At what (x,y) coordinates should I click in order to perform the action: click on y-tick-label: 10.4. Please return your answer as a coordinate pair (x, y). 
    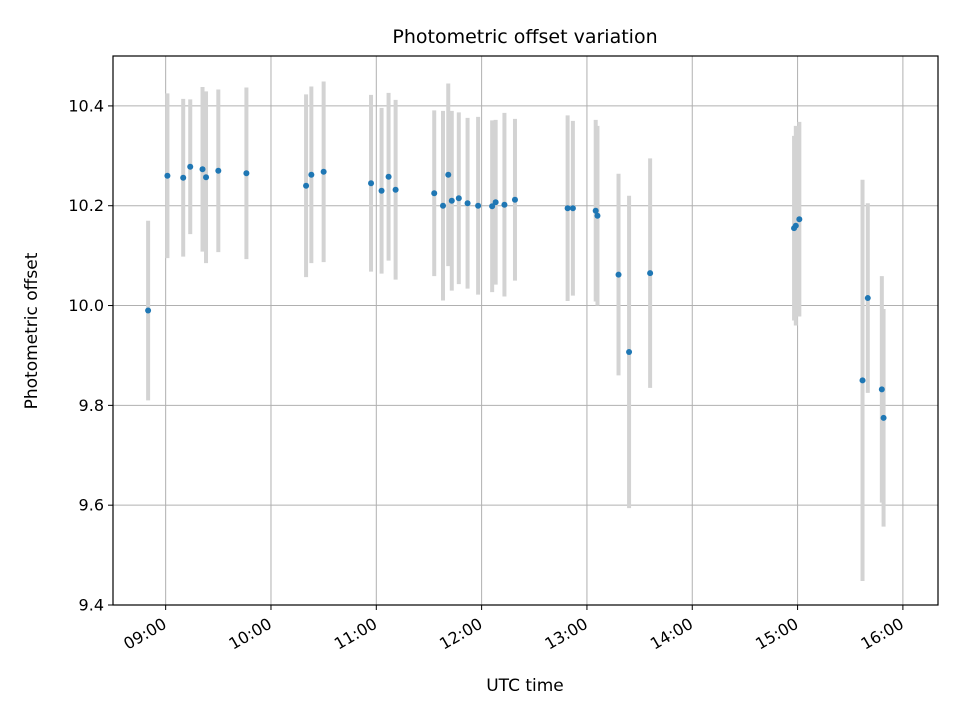
    Looking at the image, I should click on (86, 105).